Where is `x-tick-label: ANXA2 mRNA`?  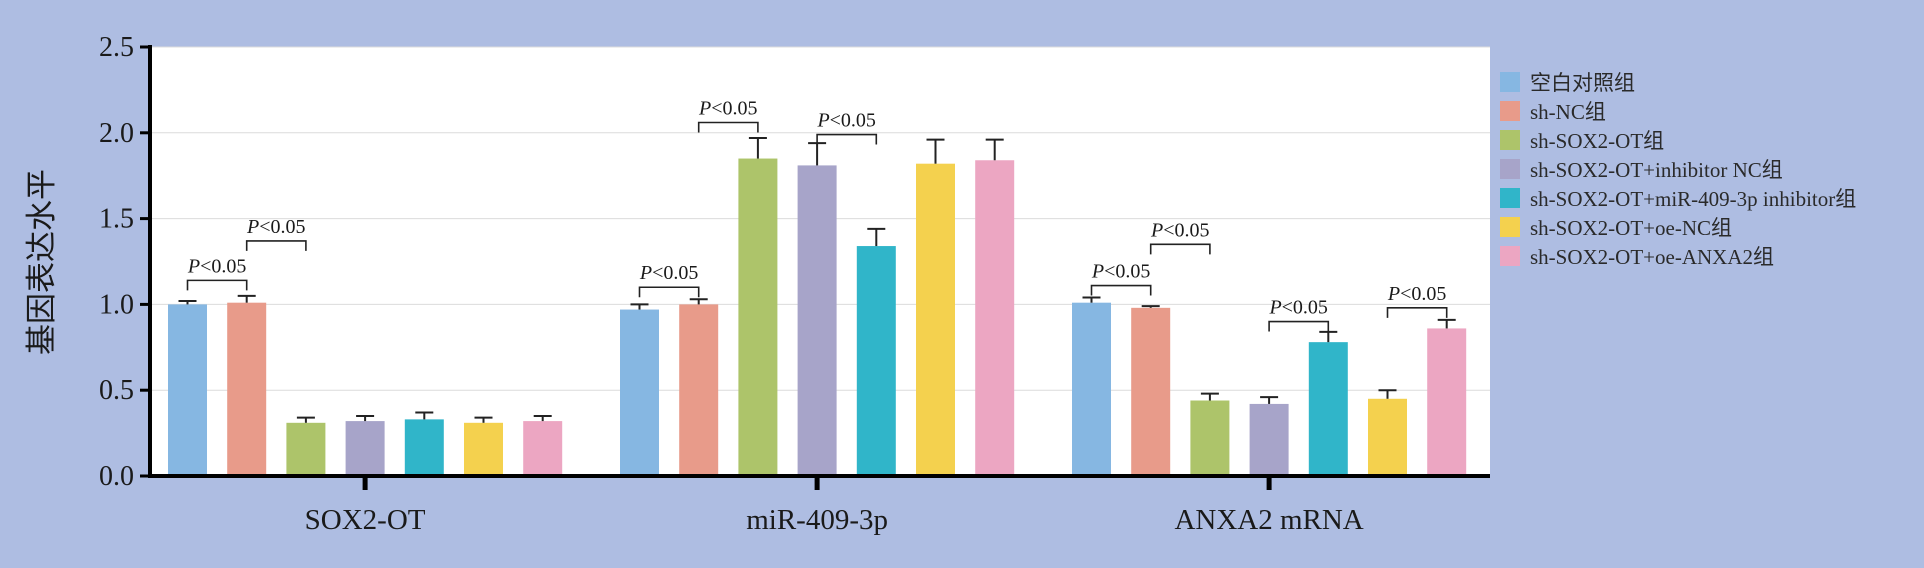
x-tick-label: ANXA2 mRNA is located at coordinates (1268, 520).